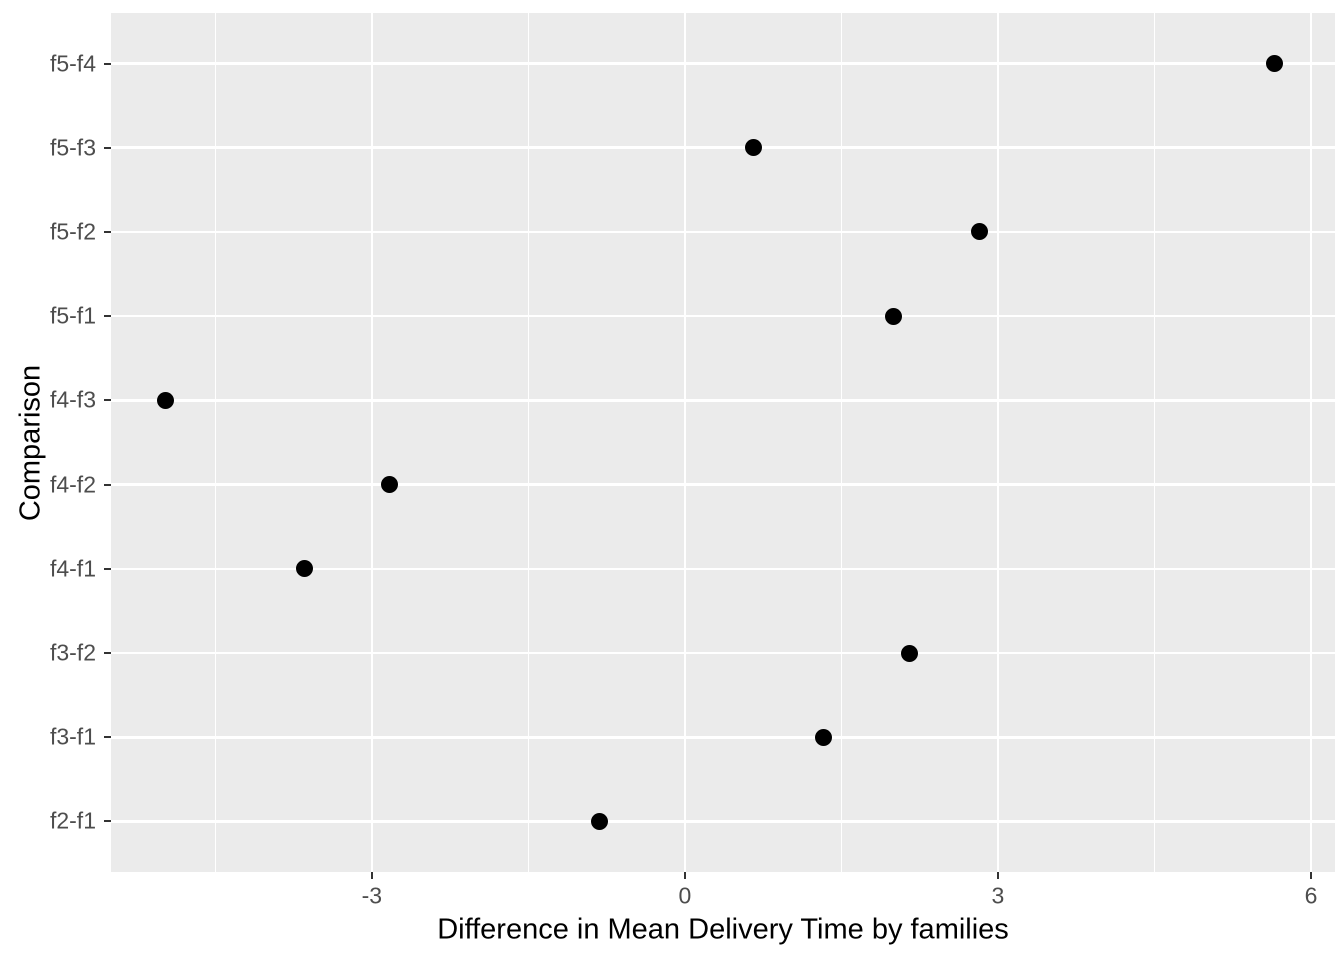 This screenshot has height=960, width=1344. Describe the element at coordinates (72, 63) in the screenshot. I see `y-tick-label-f5-f4: f5-f4` at that location.